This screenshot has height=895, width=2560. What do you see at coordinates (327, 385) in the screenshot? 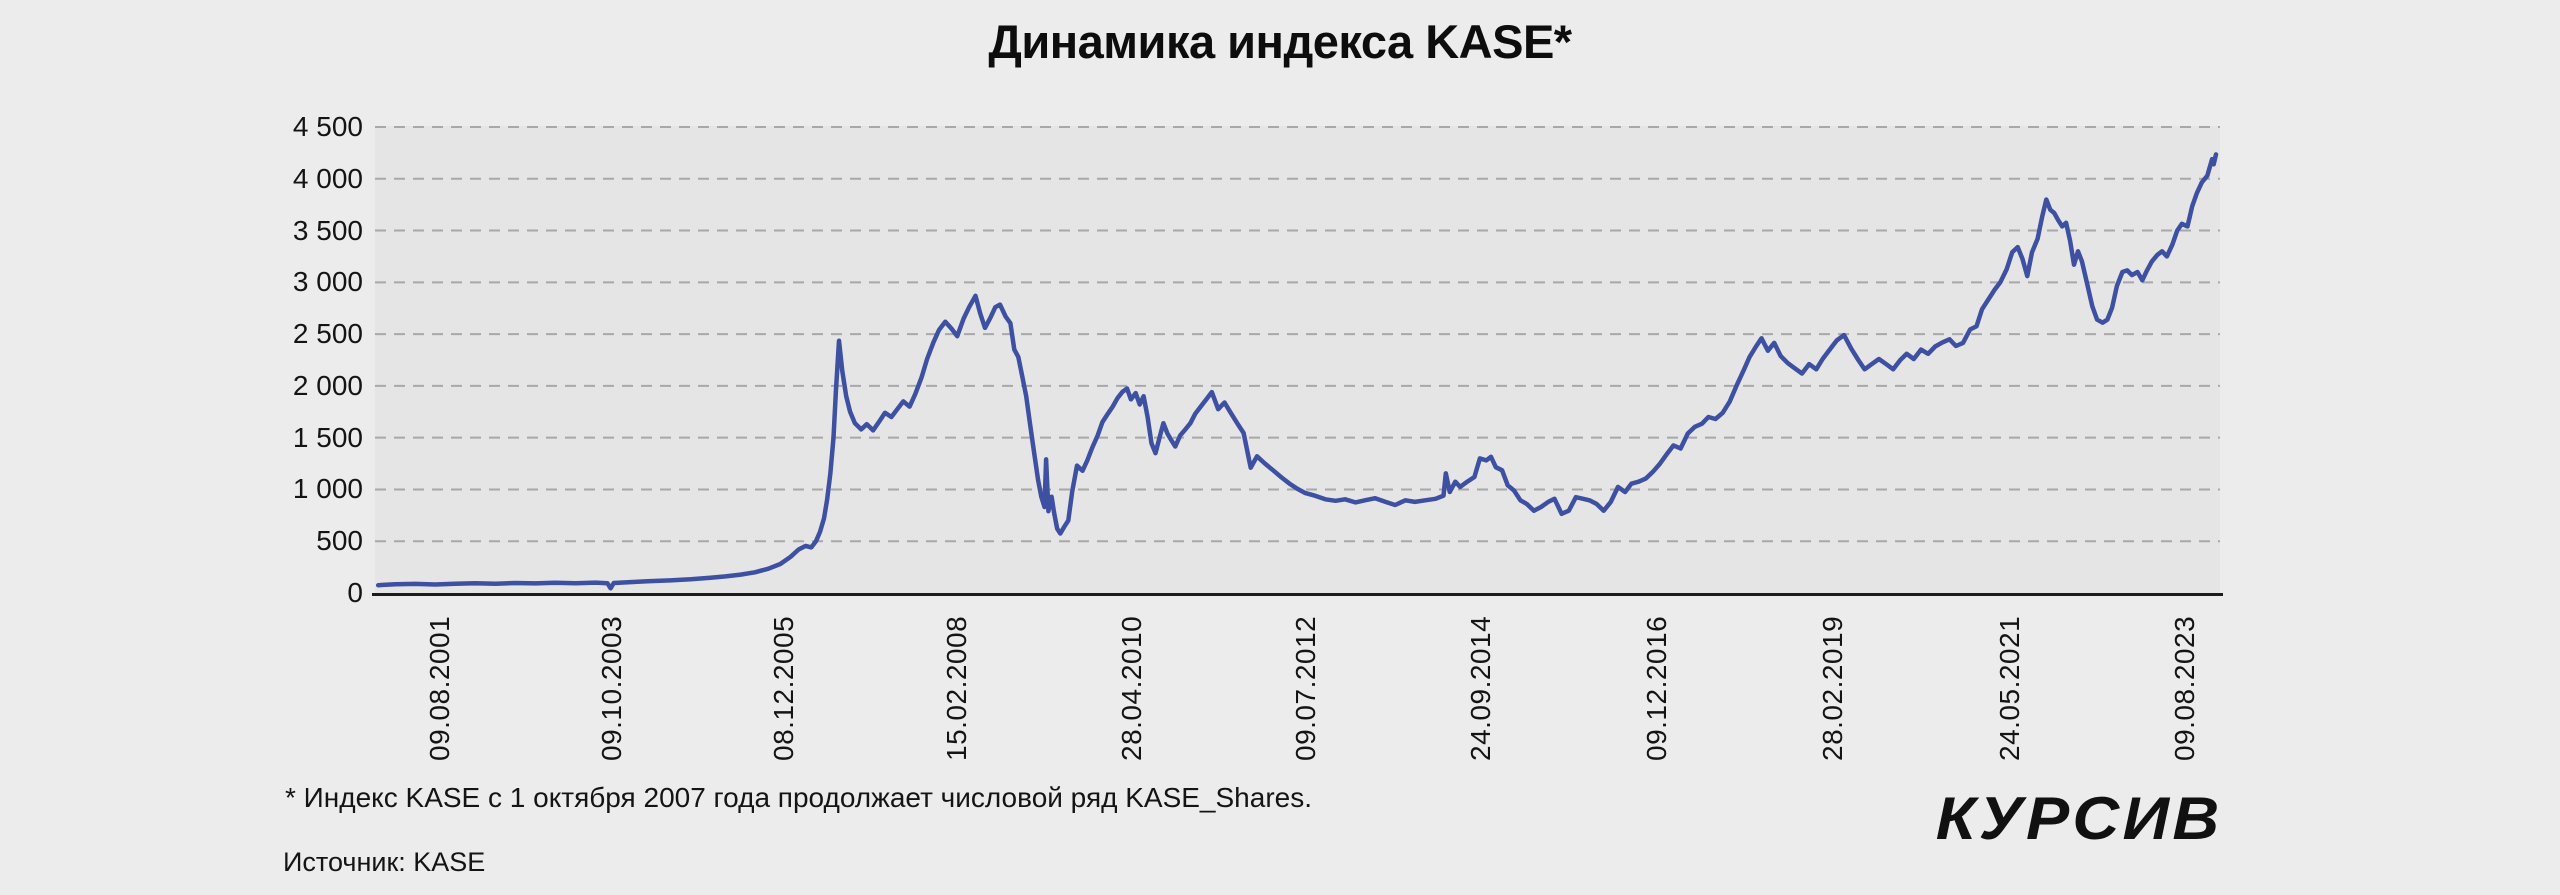
I see `y-tick-label: 2 000` at bounding box center [327, 385].